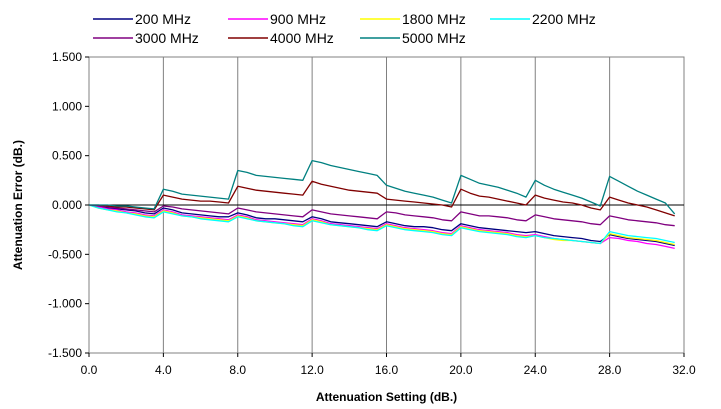 This screenshot has width=721, height=409. What do you see at coordinates (434, 38) in the screenshot?
I see `legend-label-5000-mhz: 5000 MHz` at bounding box center [434, 38].